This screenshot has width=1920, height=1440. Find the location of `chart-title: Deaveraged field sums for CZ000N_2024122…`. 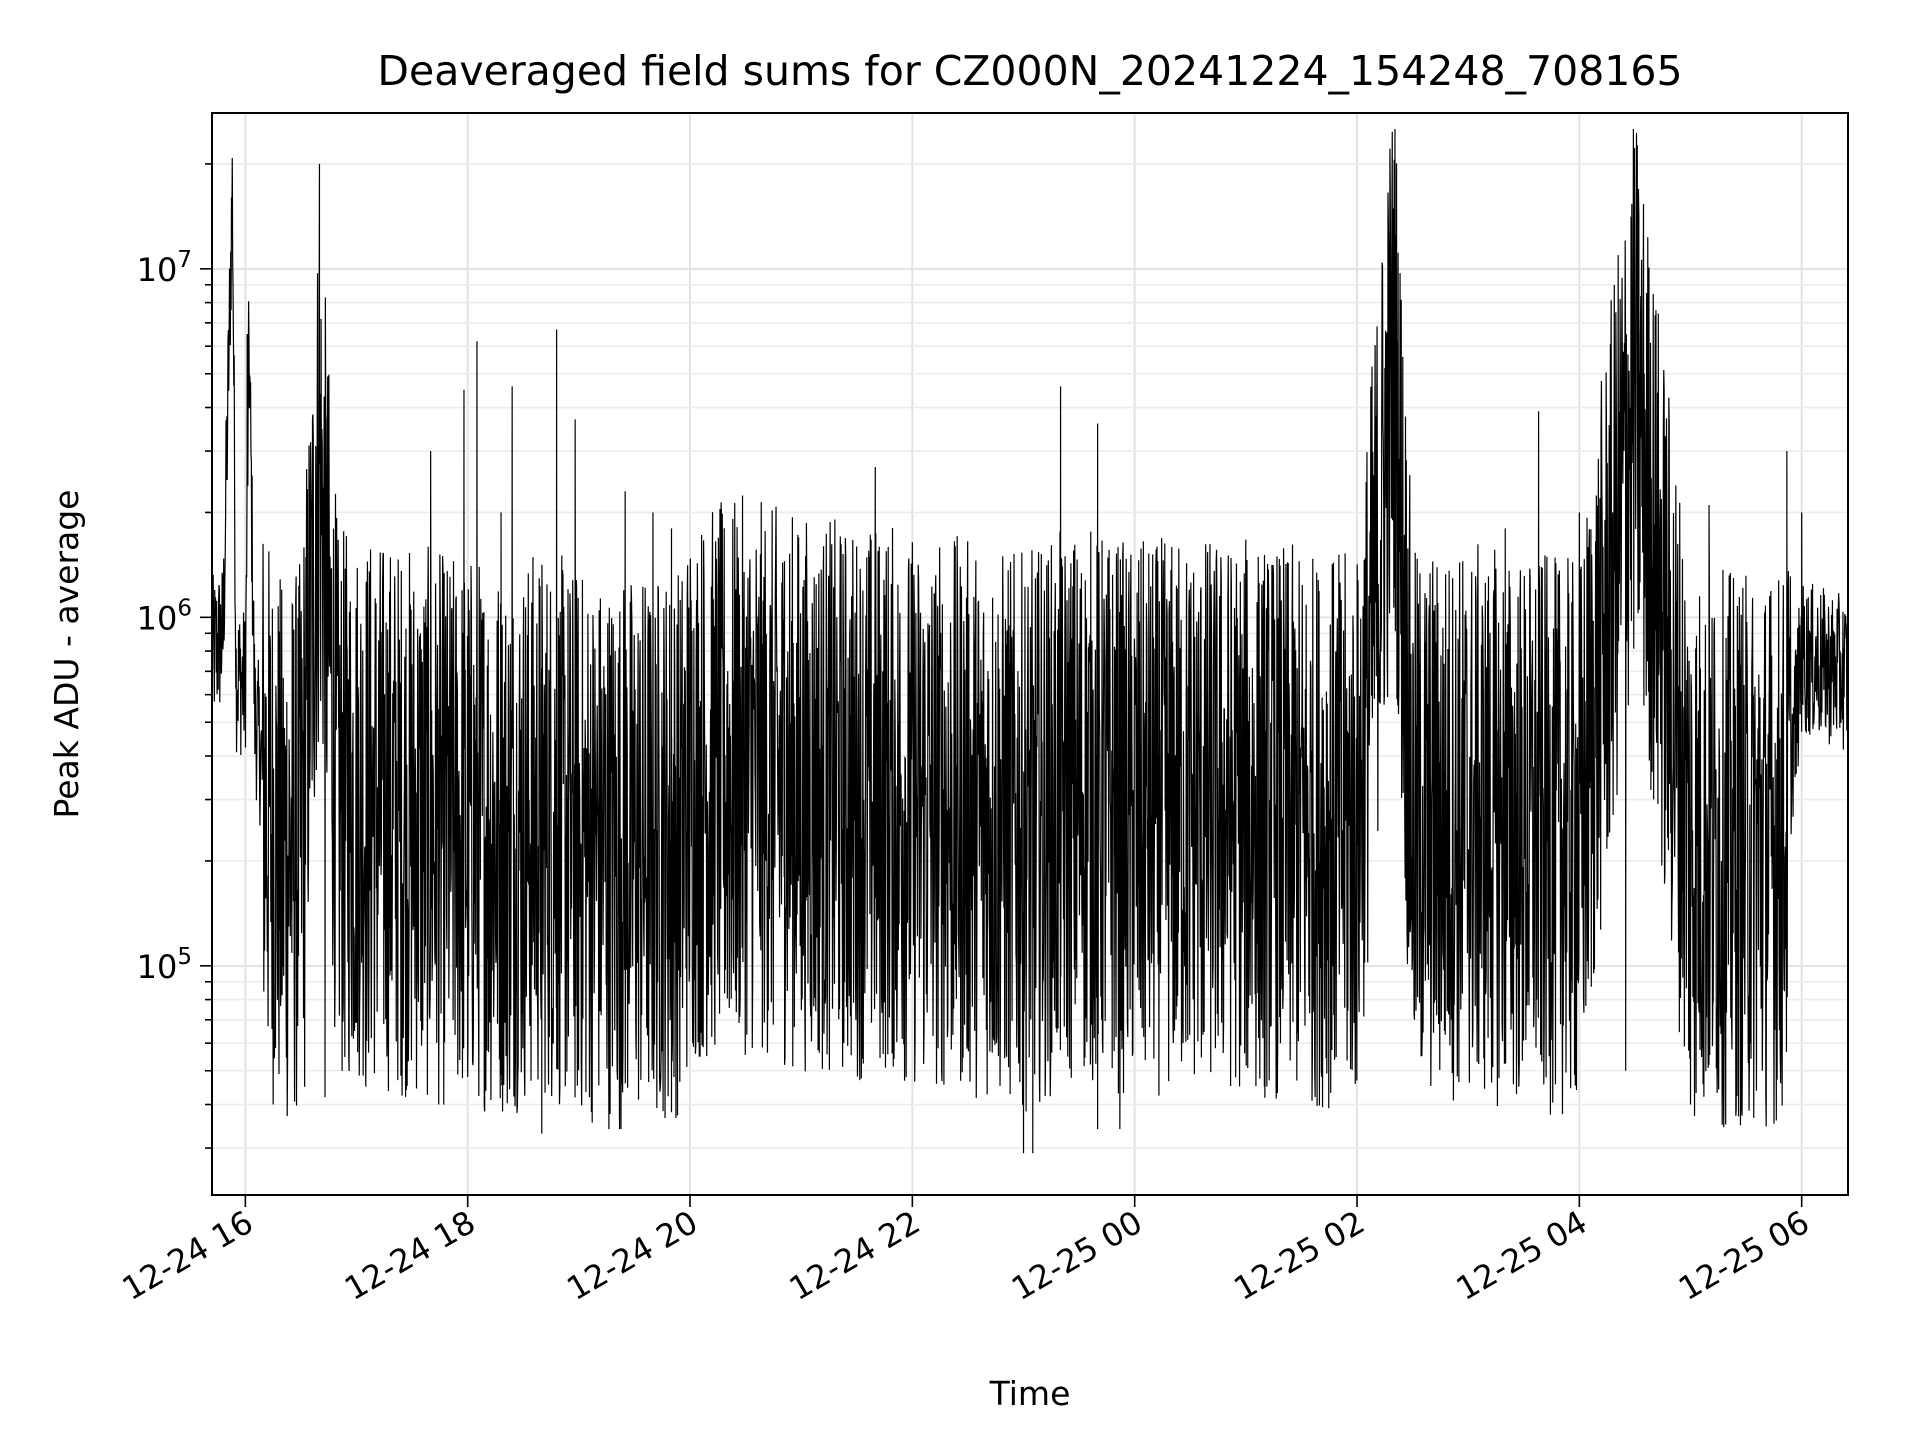

chart-title: Deaveraged field sums for CZ000N_2024122… is located at coordinates (1029, 71).